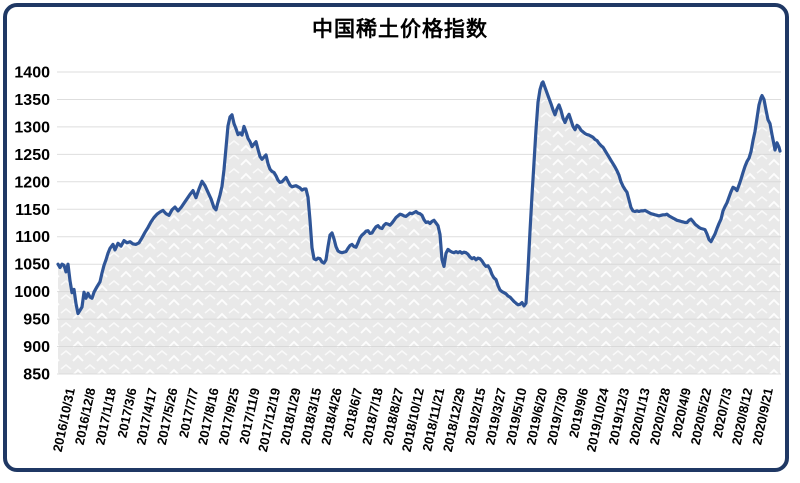  I want to click on svg-text: 1300, so click(32, 127).